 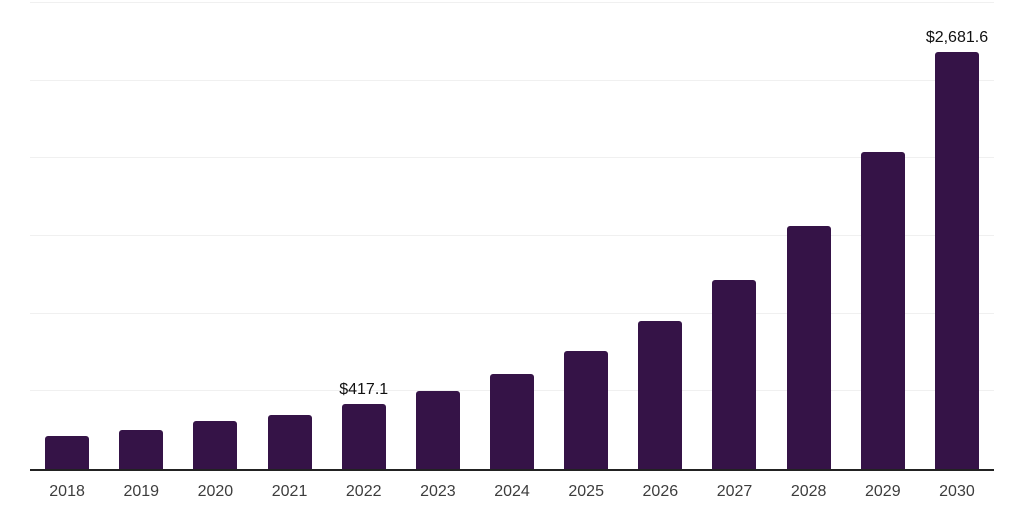 I want to click on x-tick-label-2023: 2023, so click(x=438, y=491).